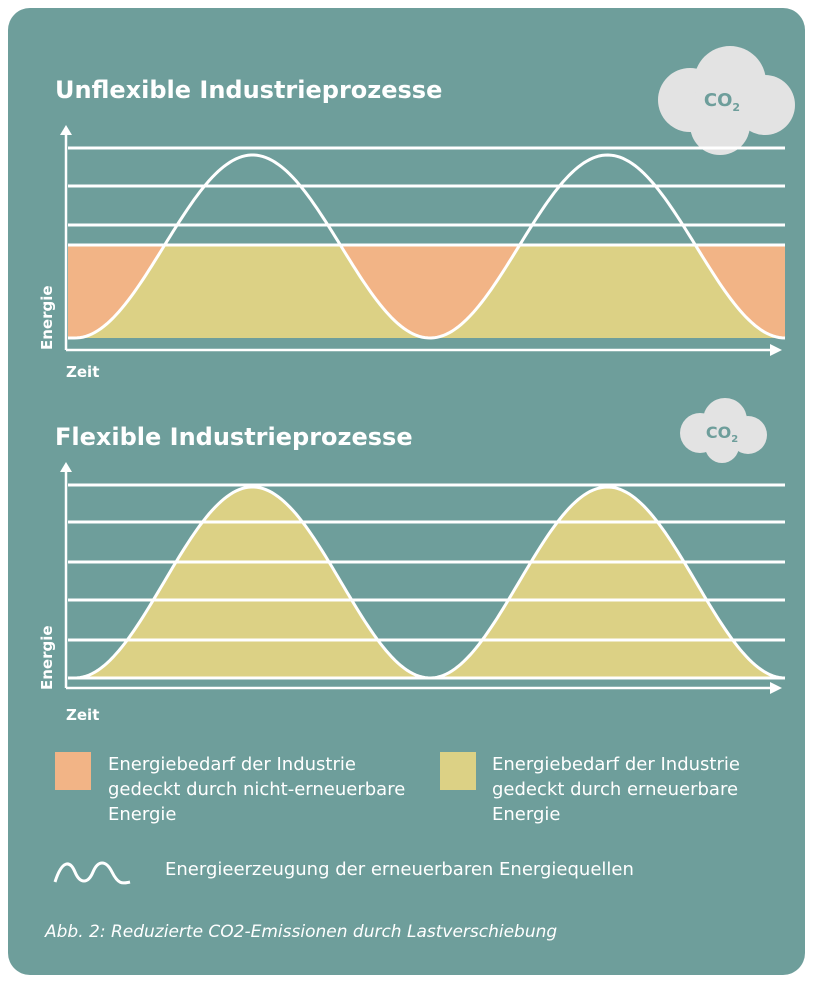  What do you see at coordinates (234, 437) in the screenshot?
I see `title: Flexible Industrieprozesse` at bounding box center [234, 437].